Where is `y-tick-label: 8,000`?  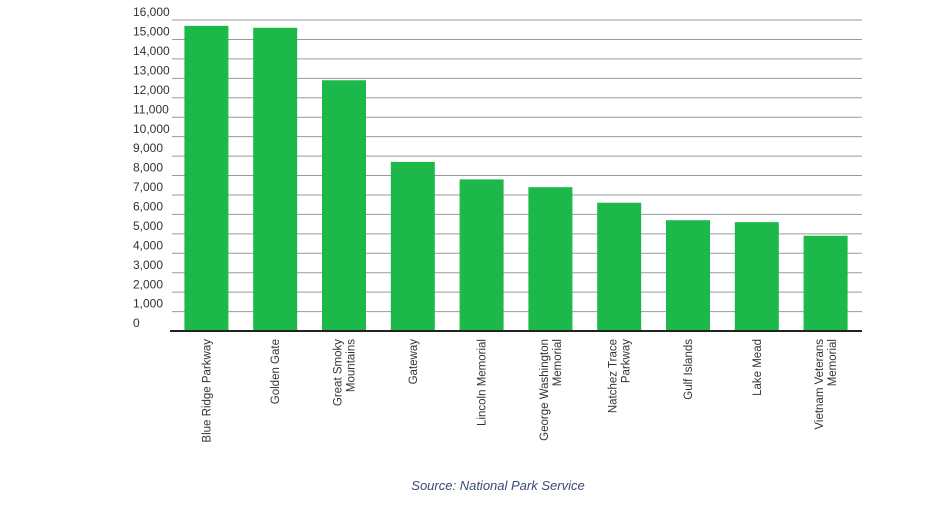 y-tick-label: 8,000 is located at coordinates (148, 168).